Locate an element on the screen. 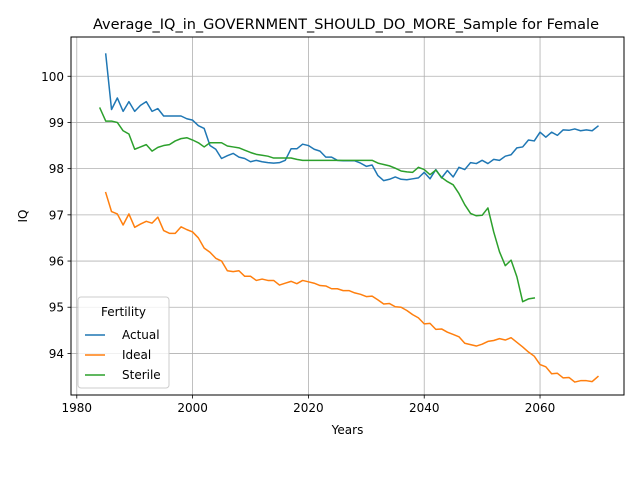  x-tick-label: 2060 is located at coordinates (540, 408).